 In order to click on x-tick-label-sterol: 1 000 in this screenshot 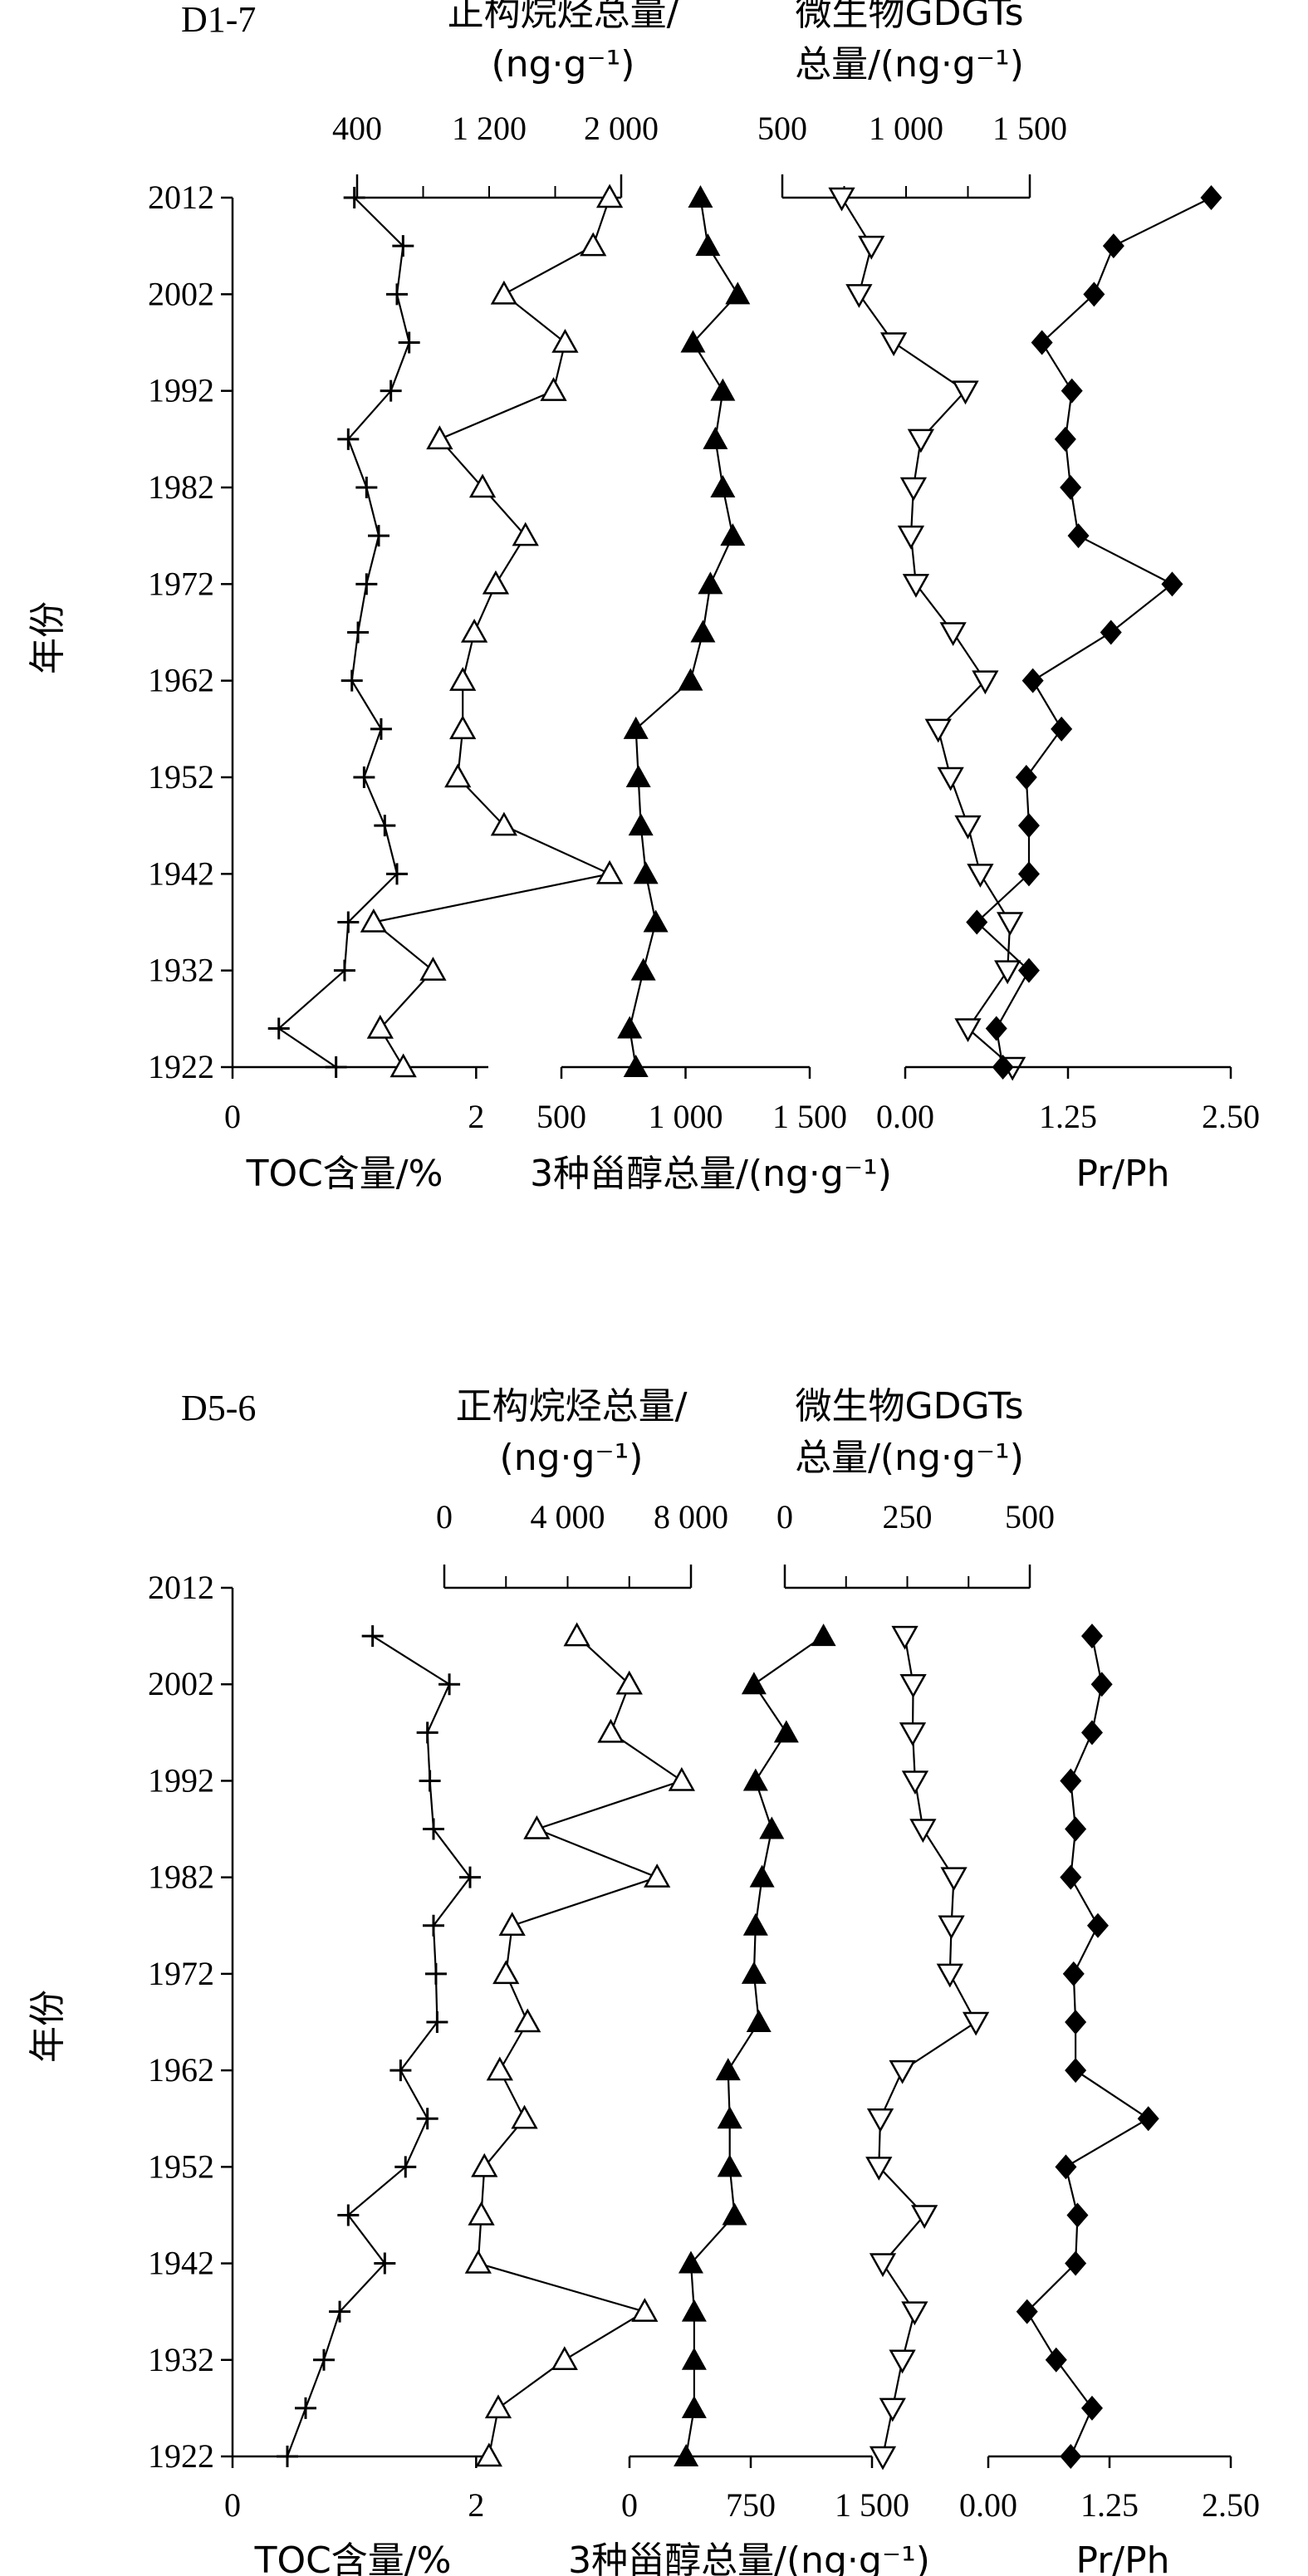, I will do `click(686, 1117)`.